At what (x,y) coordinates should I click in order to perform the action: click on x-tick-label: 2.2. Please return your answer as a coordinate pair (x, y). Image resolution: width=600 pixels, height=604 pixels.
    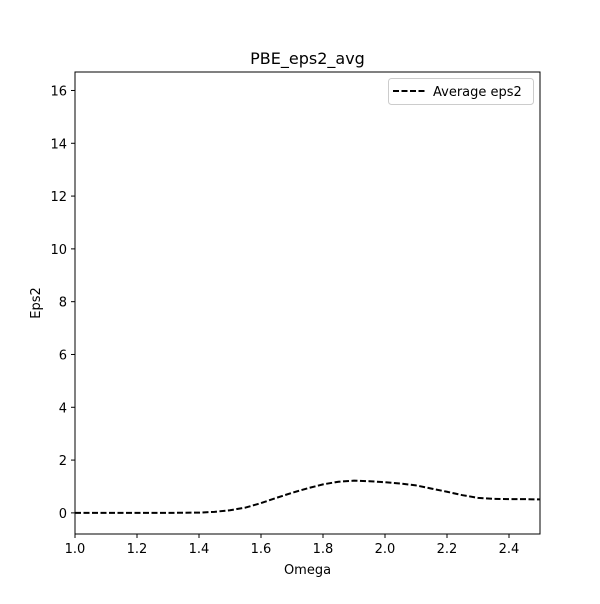
    Looking at the image, I should click on (447, 549).